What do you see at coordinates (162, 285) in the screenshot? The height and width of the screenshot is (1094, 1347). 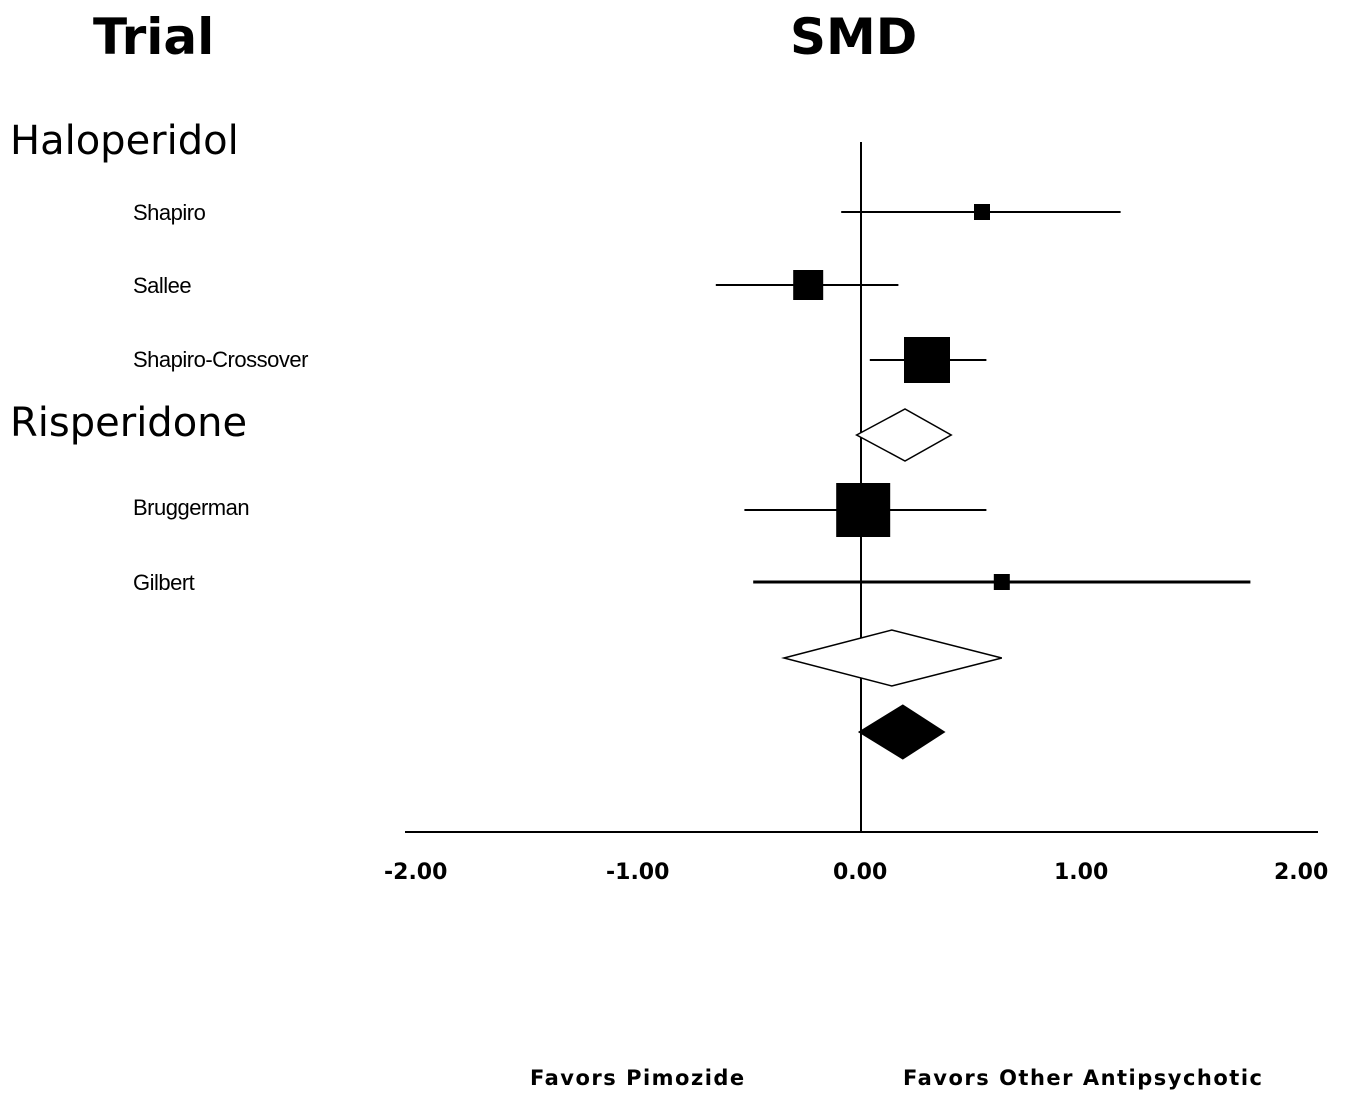 I see `trial-label-sallee: Sallee` at bounding box center [162, 285].